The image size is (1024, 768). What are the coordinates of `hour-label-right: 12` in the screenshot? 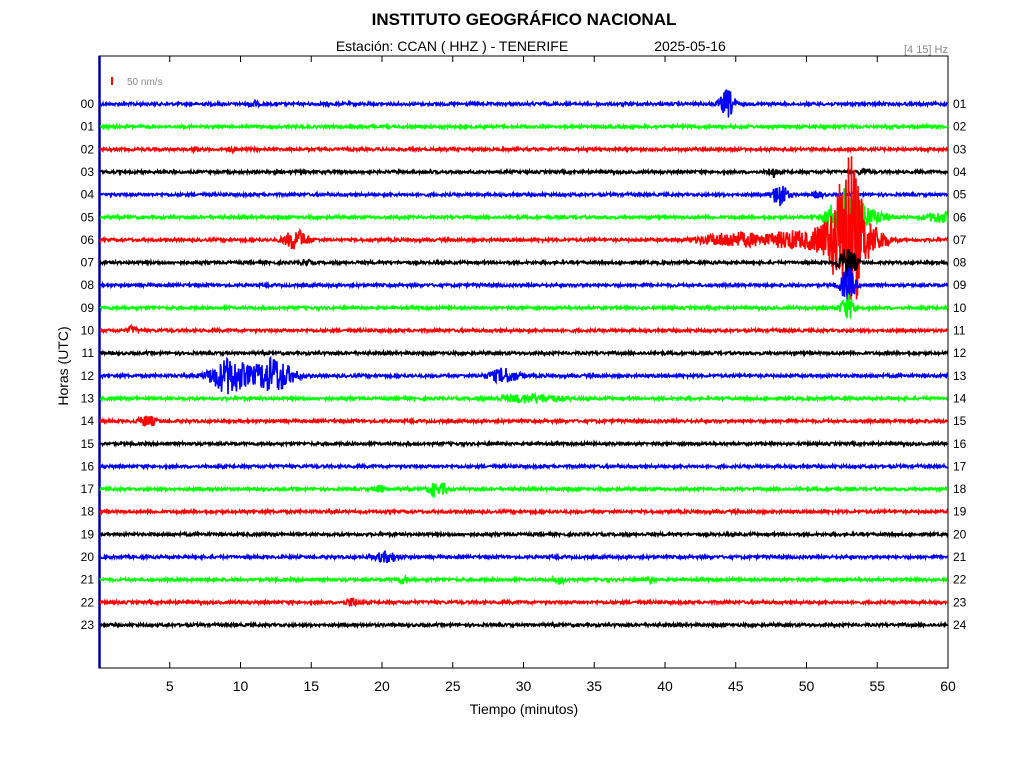 It's located at (960, 353).